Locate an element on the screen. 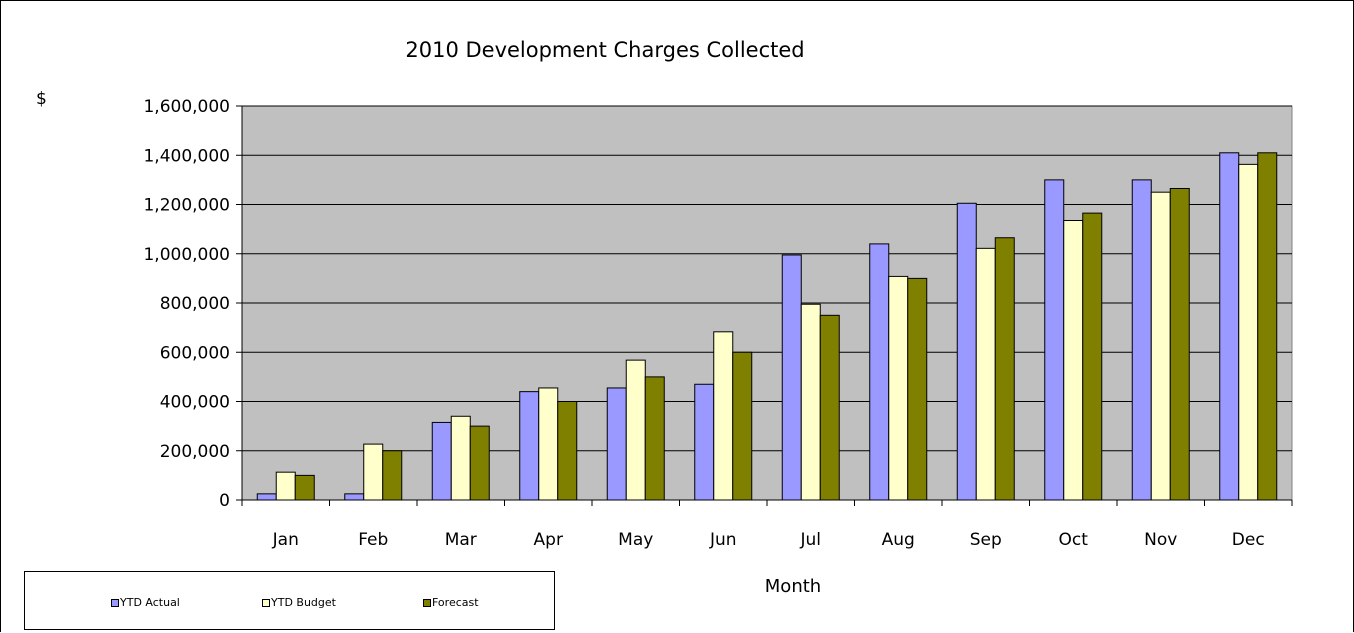 The height and width of the screenshot is (633, 1354). y-tick-label: 200,000 is located at coordinates (195, 452).